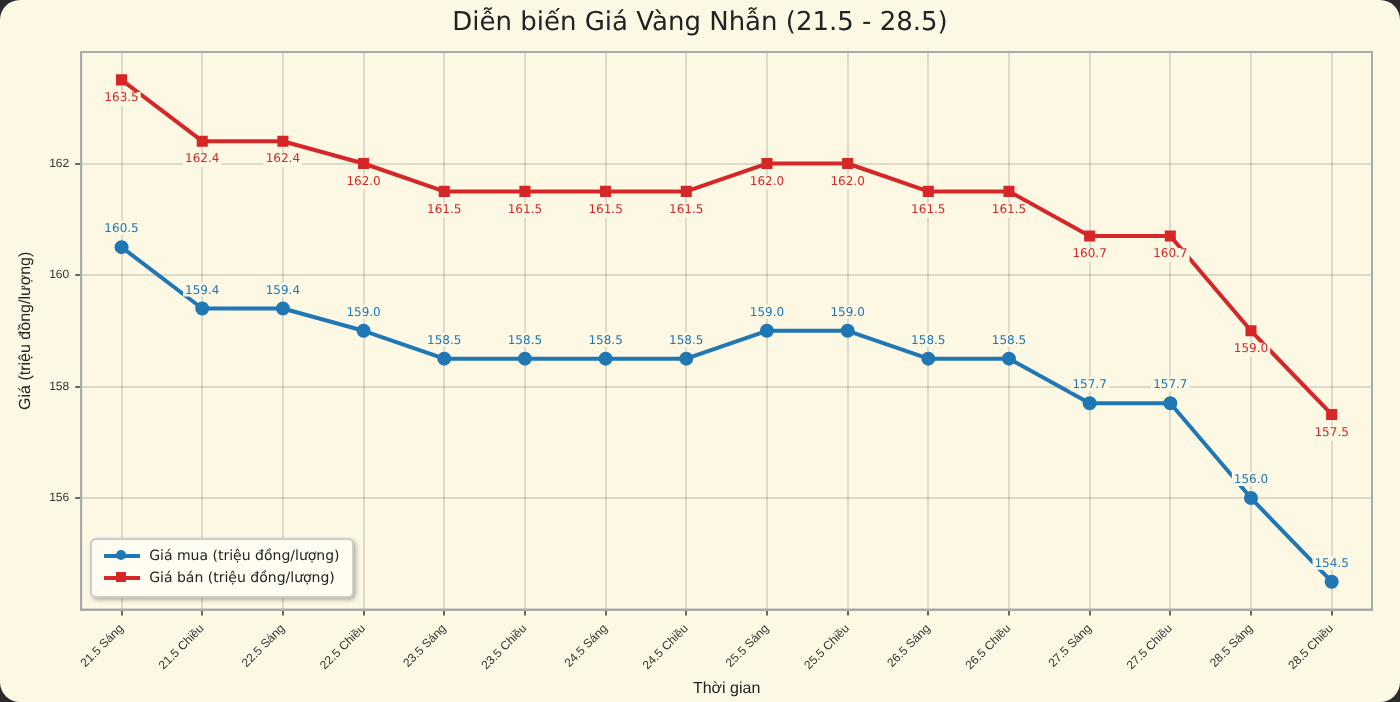 The image size is (1400, 702). Describe the element at coordinates (726, 687) in the screenshot. I see `x-axis-title: Thời gian` at that location.